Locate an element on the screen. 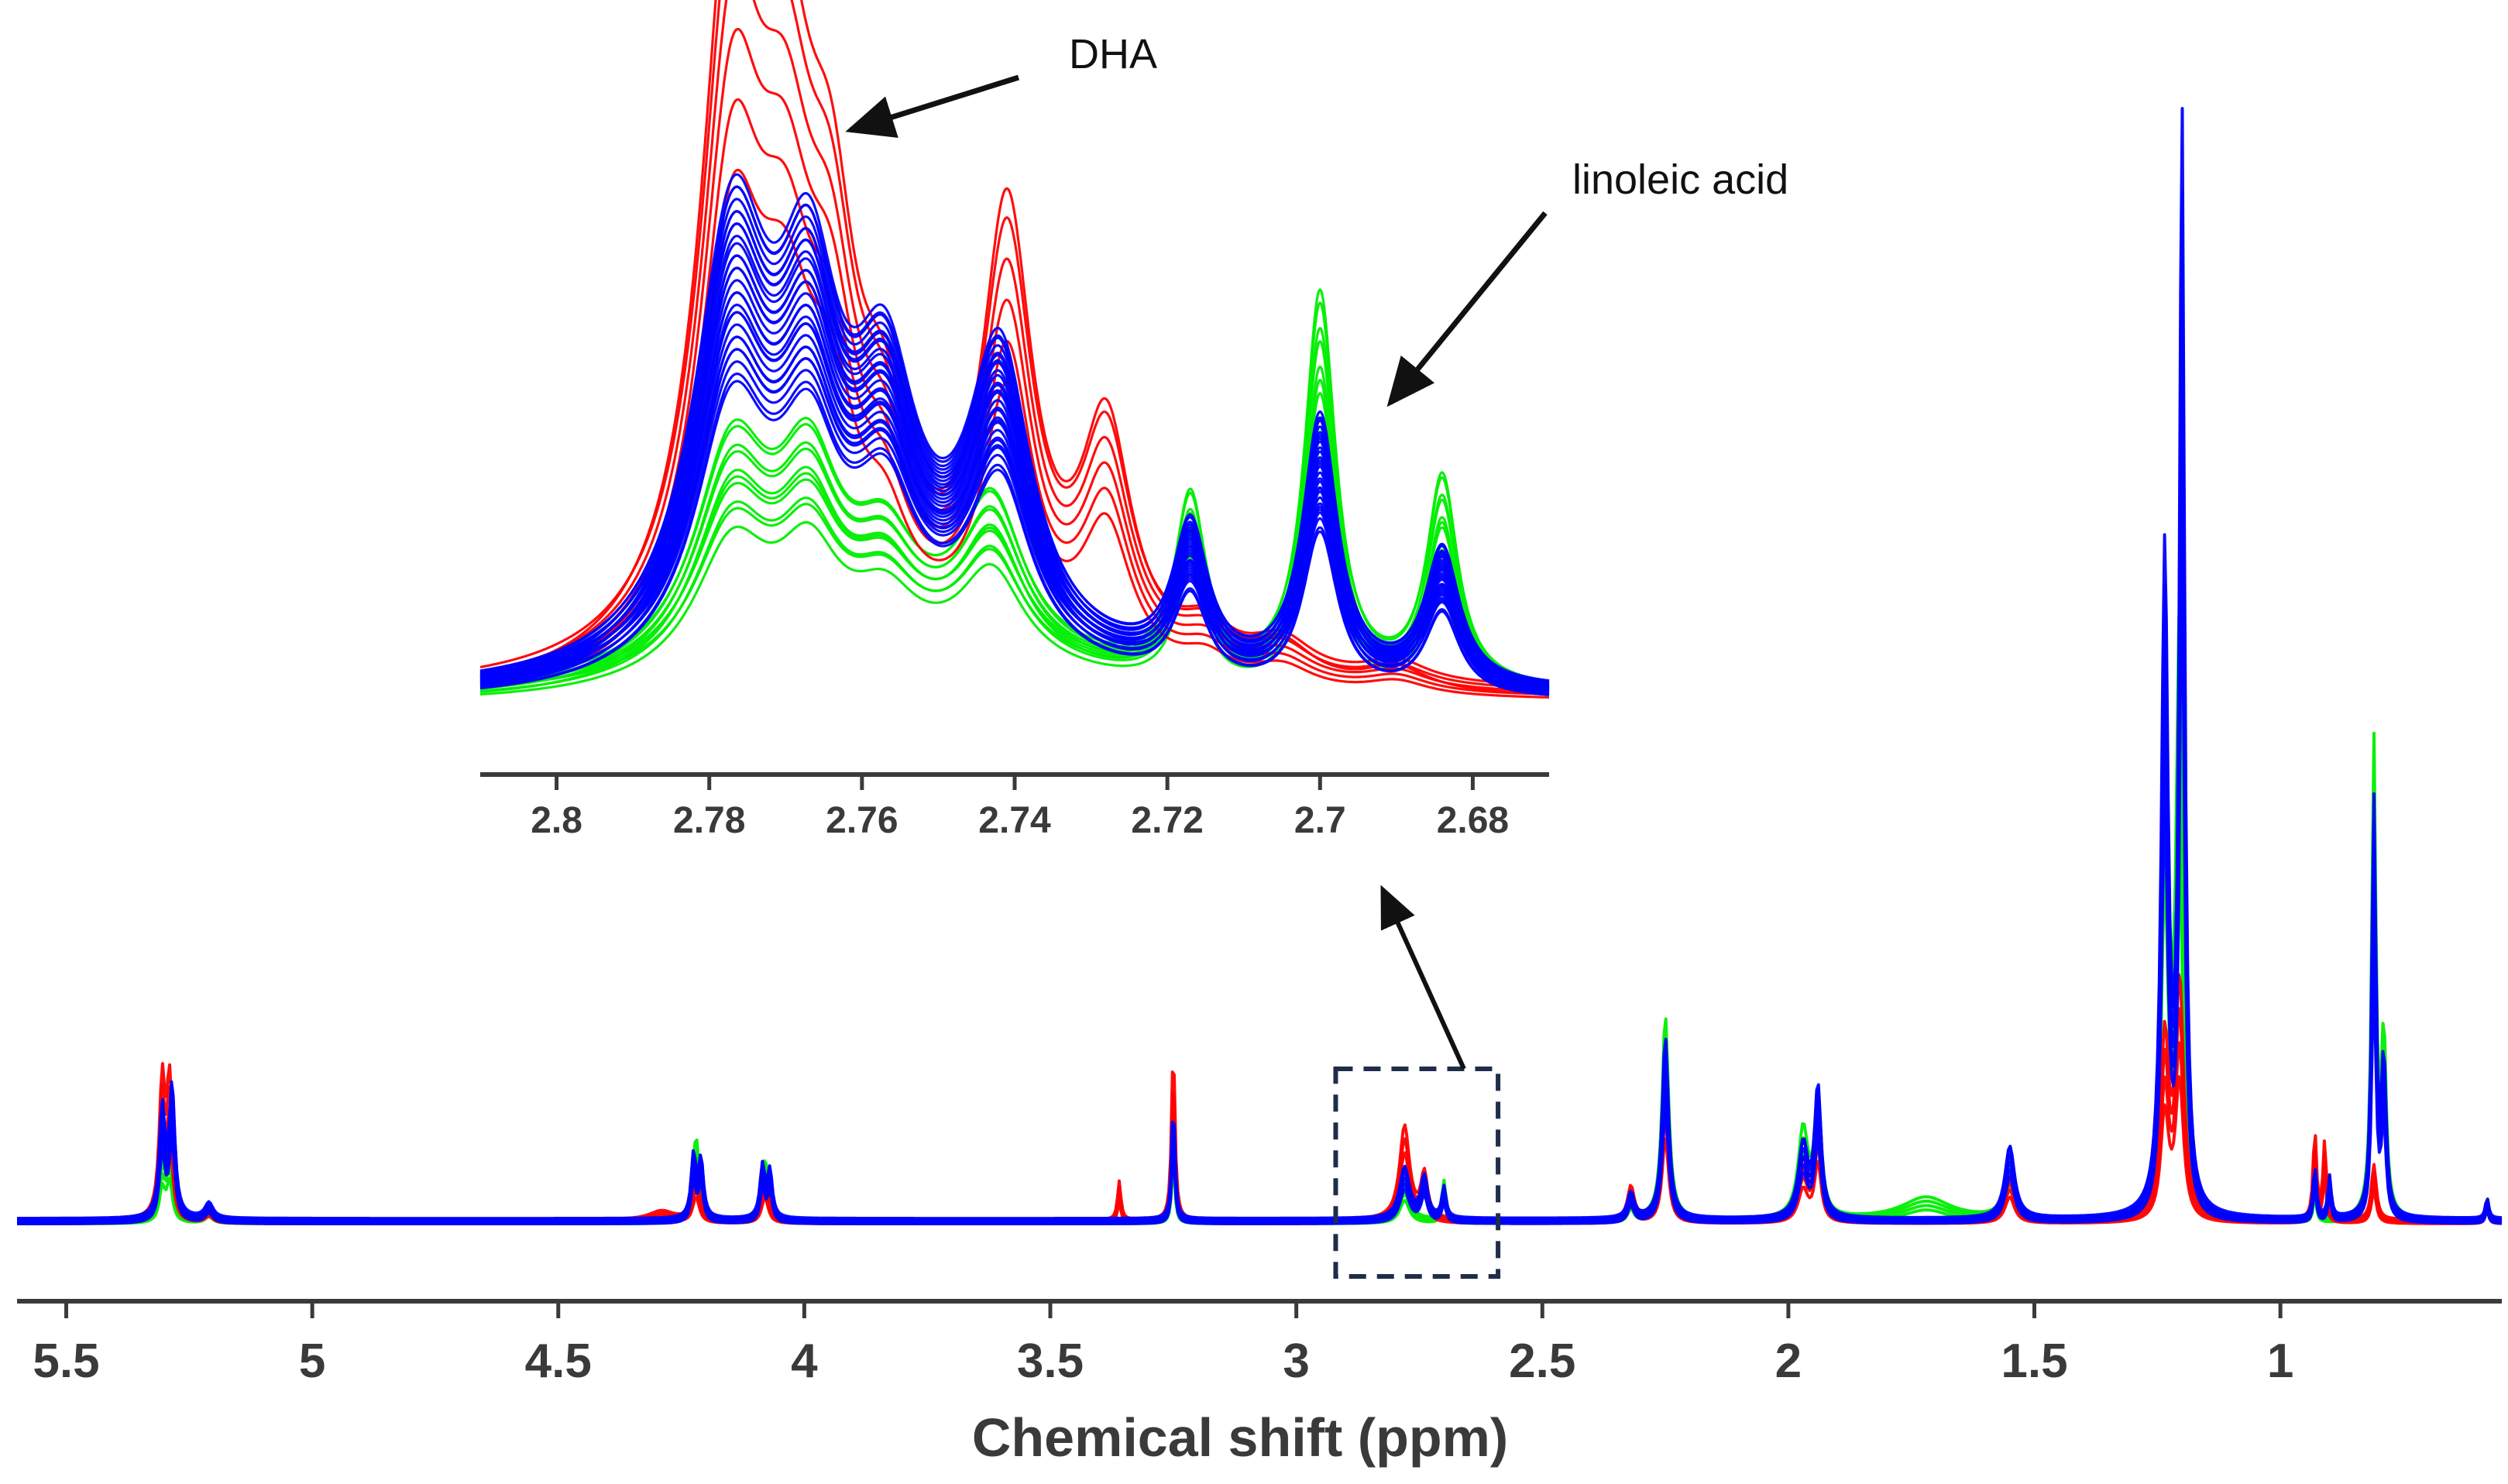 The height and width of the screenshot is (1484, 2508). inset-tick-label-4: 2.72 is located at coordinates (1167, 820).